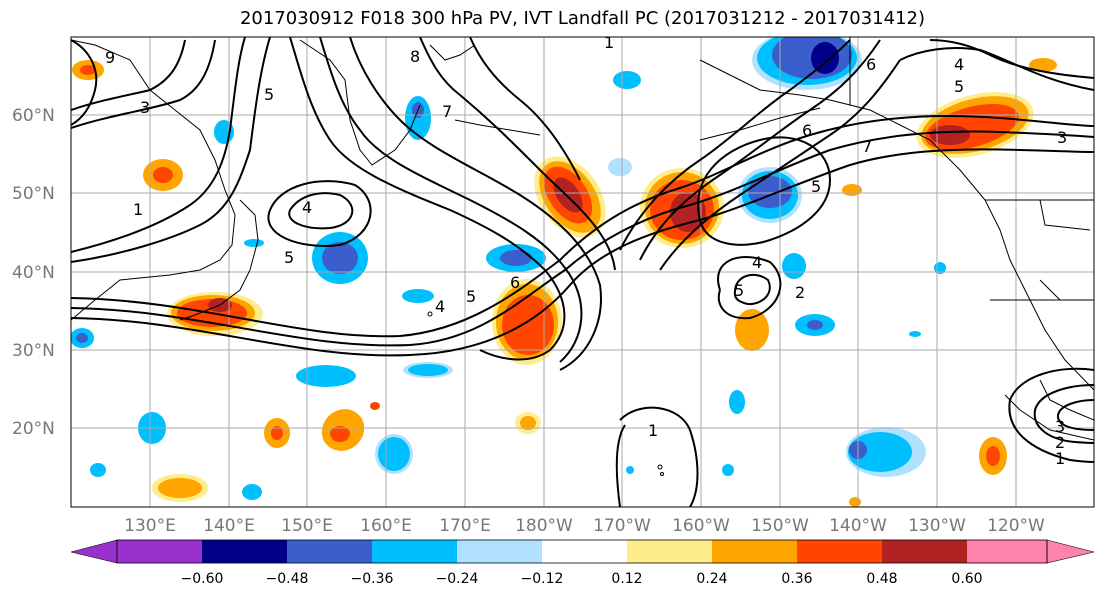 The height and width of the screenshot is (601, 1105). I want to click on colorbar-tick-label: 0.12, so click(626, 579).